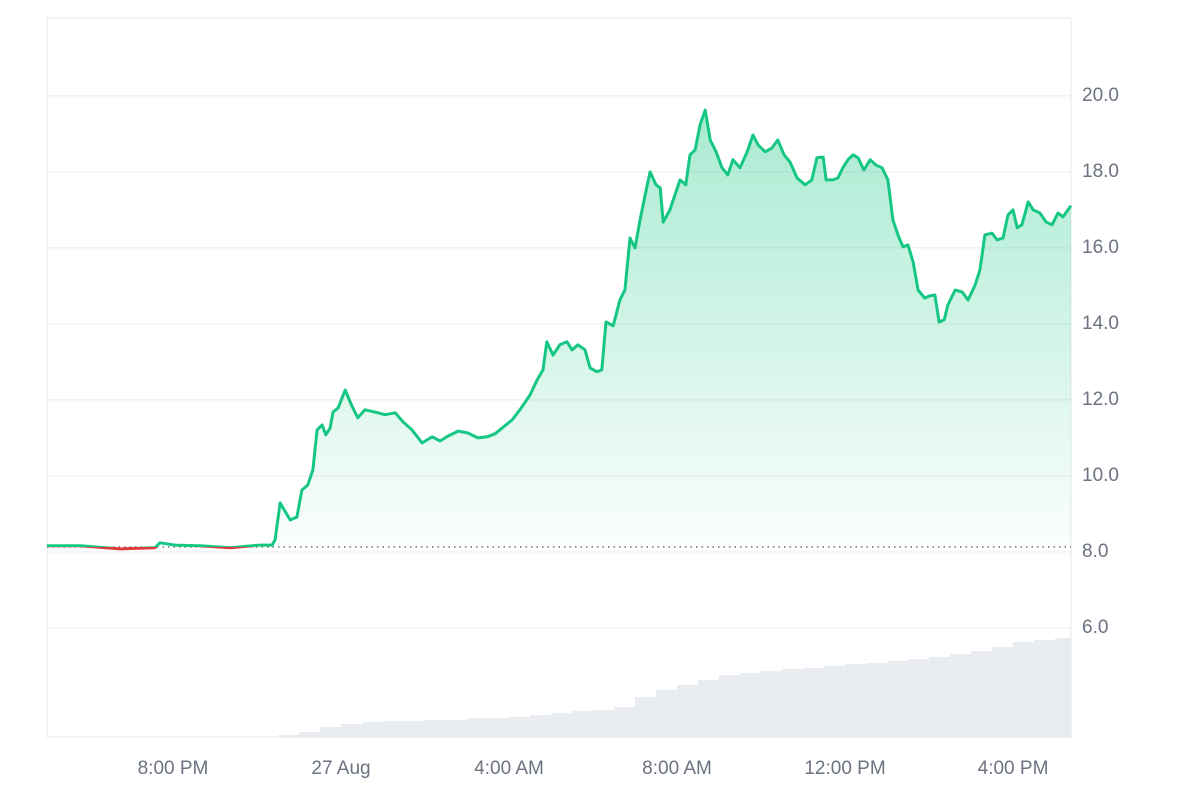  Describe the element at coordinates (1100, 399) in the screenshot. I see `y-tick-label: 12.0` at that location.